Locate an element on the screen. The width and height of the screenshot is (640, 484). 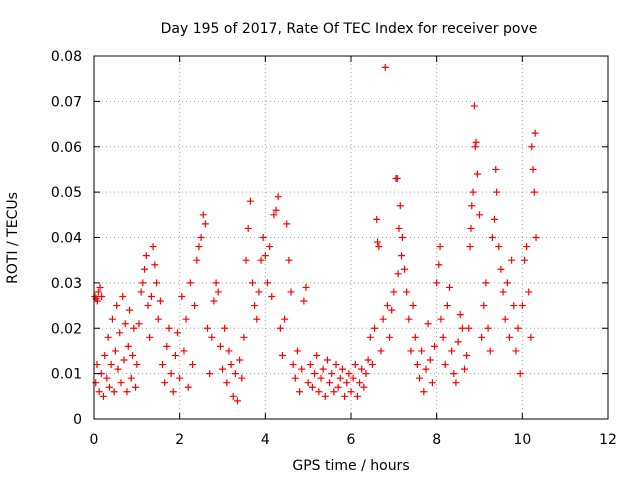
y-tick-label: 0.02 is located at coordinates (66, 329).